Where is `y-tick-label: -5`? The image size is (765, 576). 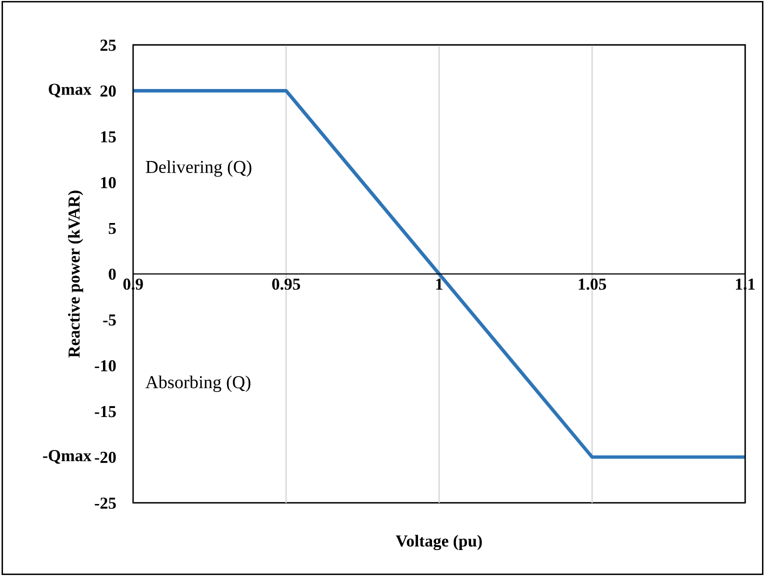 y-tick-label: -5 is located at coordinates (109, 320).